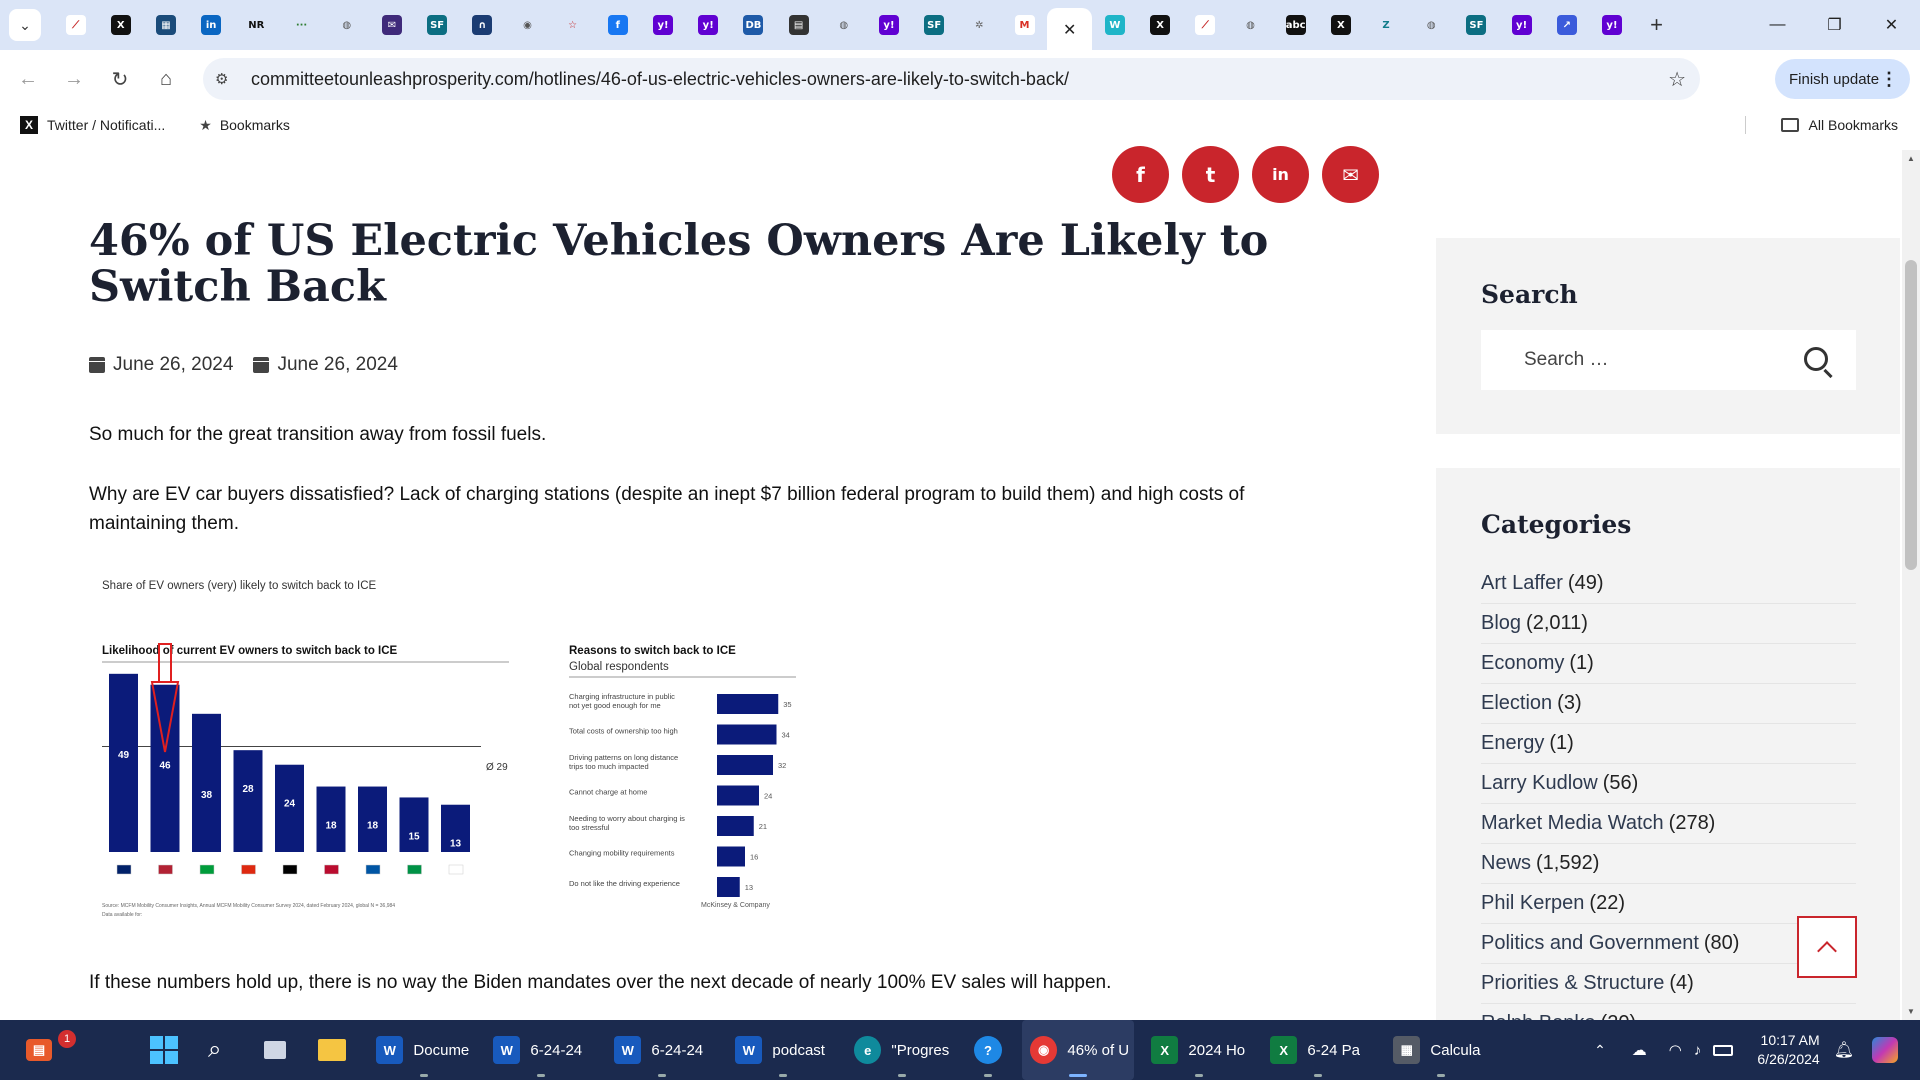  What do you see at coordinates (28, 79) in the screenshot?
I see `back-button: ←` at bounding box center [28, 79].